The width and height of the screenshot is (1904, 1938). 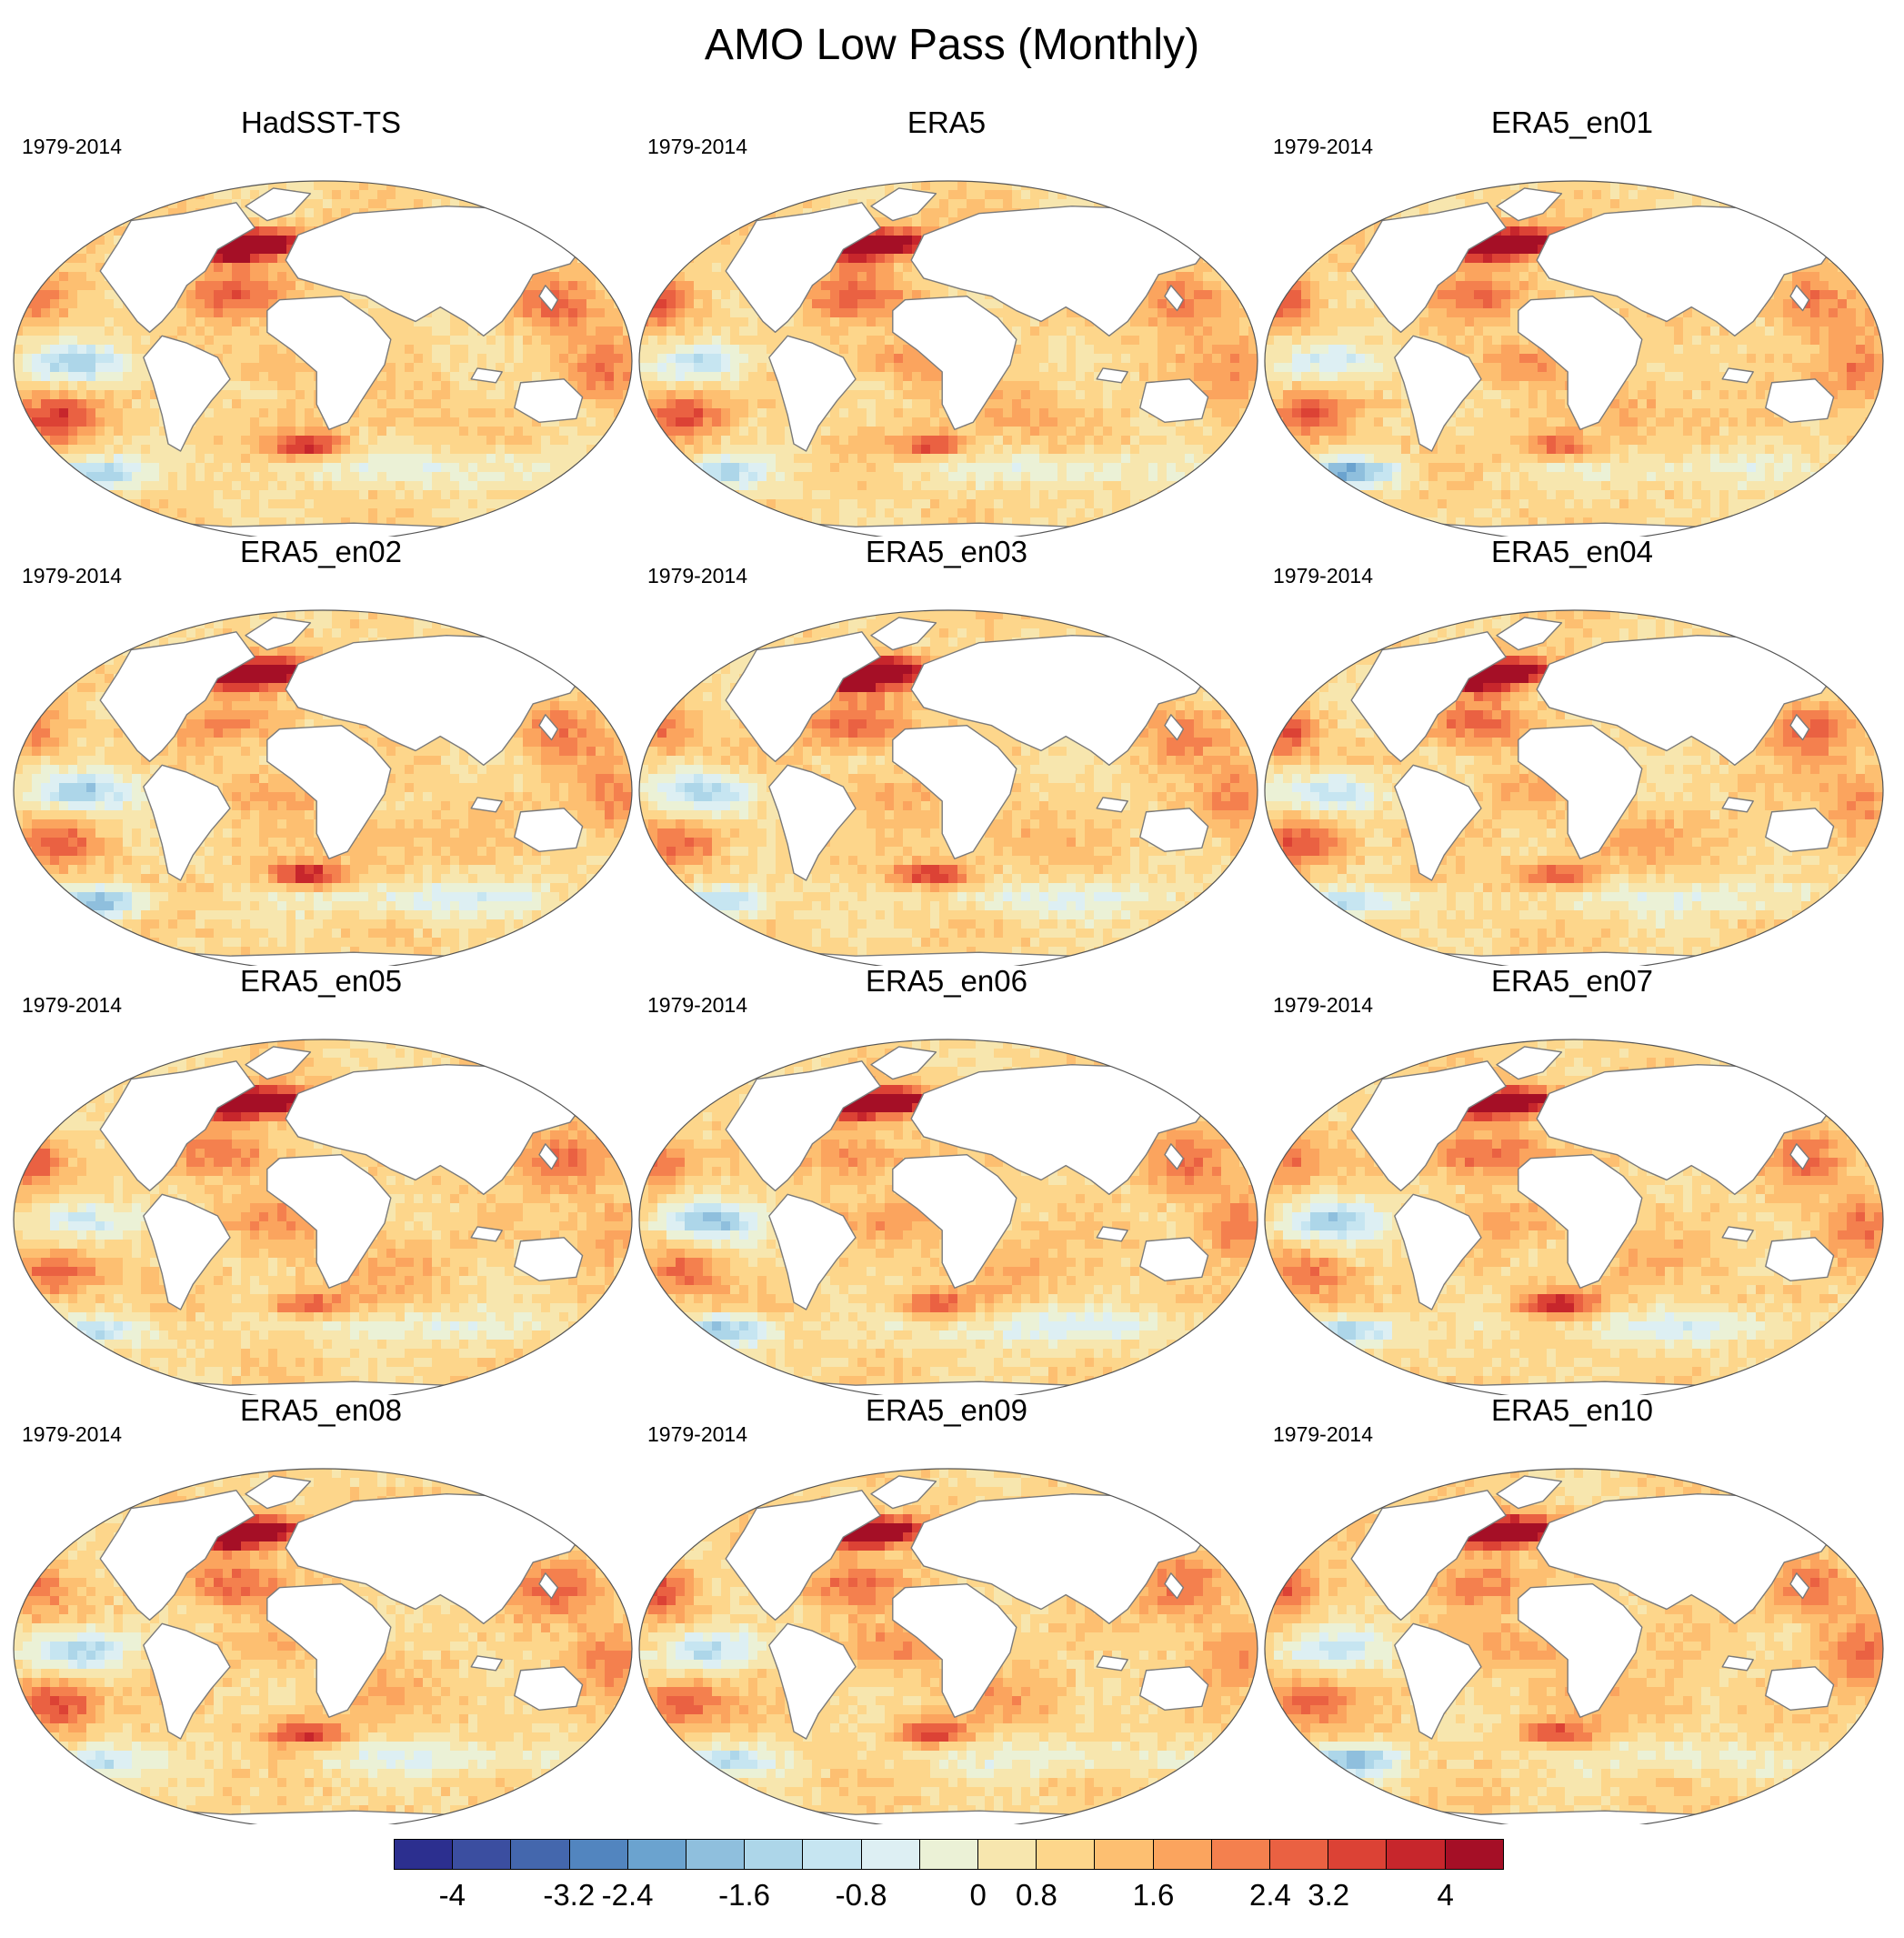 What do you see at coordinates (1572, 750) in the screenshot?
I see `map-panel: ERA5_en04 1979-2014` at bounding box center [1572, 750].